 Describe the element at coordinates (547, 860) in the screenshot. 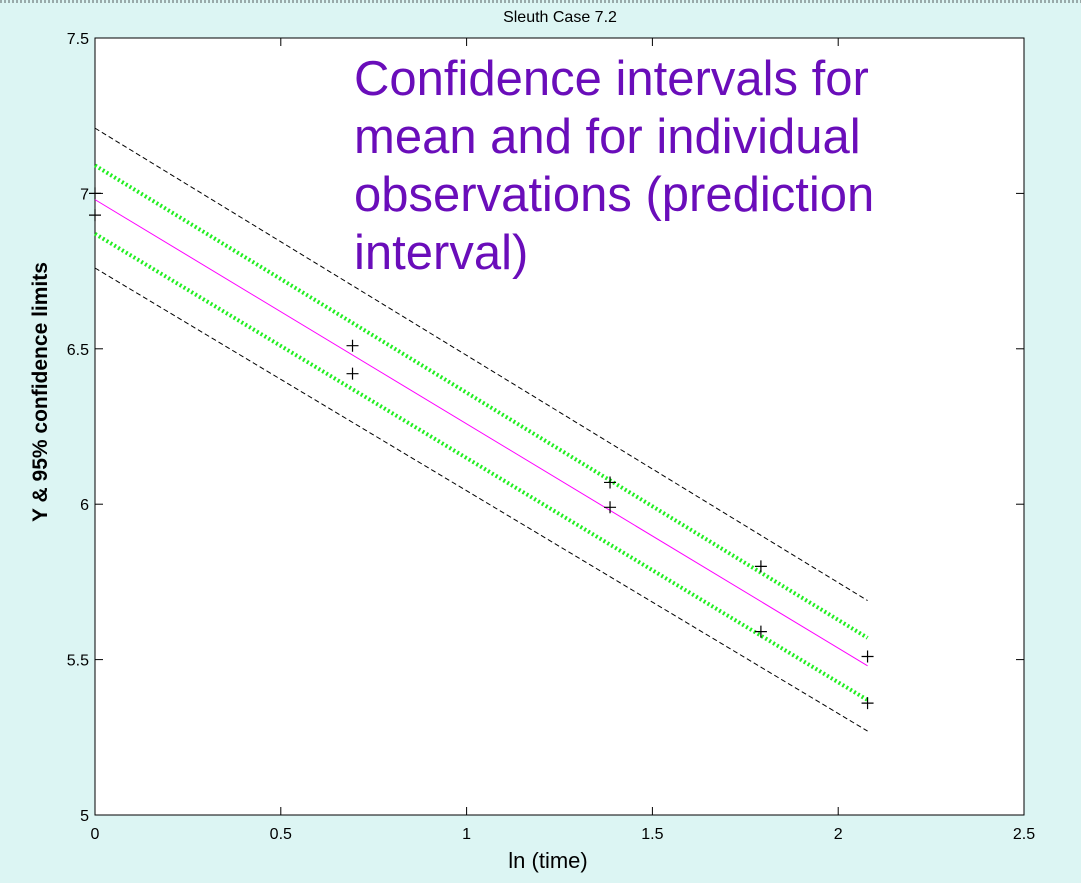

I see `x-axis-label: ln (time)` at that location.